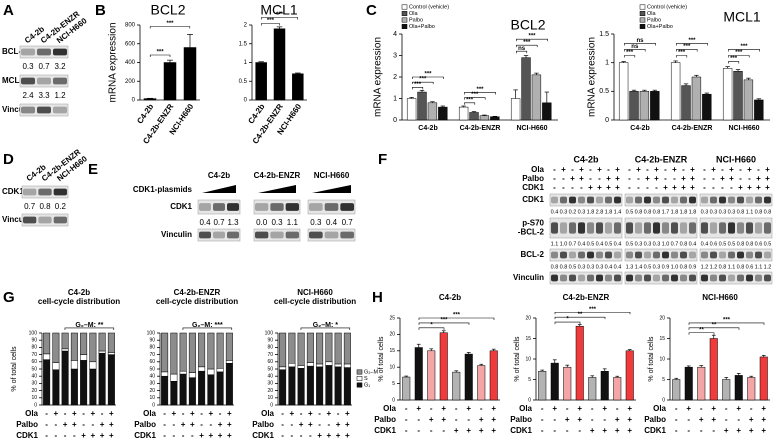 This screenshot has width=775, height=447. Describe the element at coordinates (662, 359) in the screenshot. I see `y-tick-label: 10` at that location.